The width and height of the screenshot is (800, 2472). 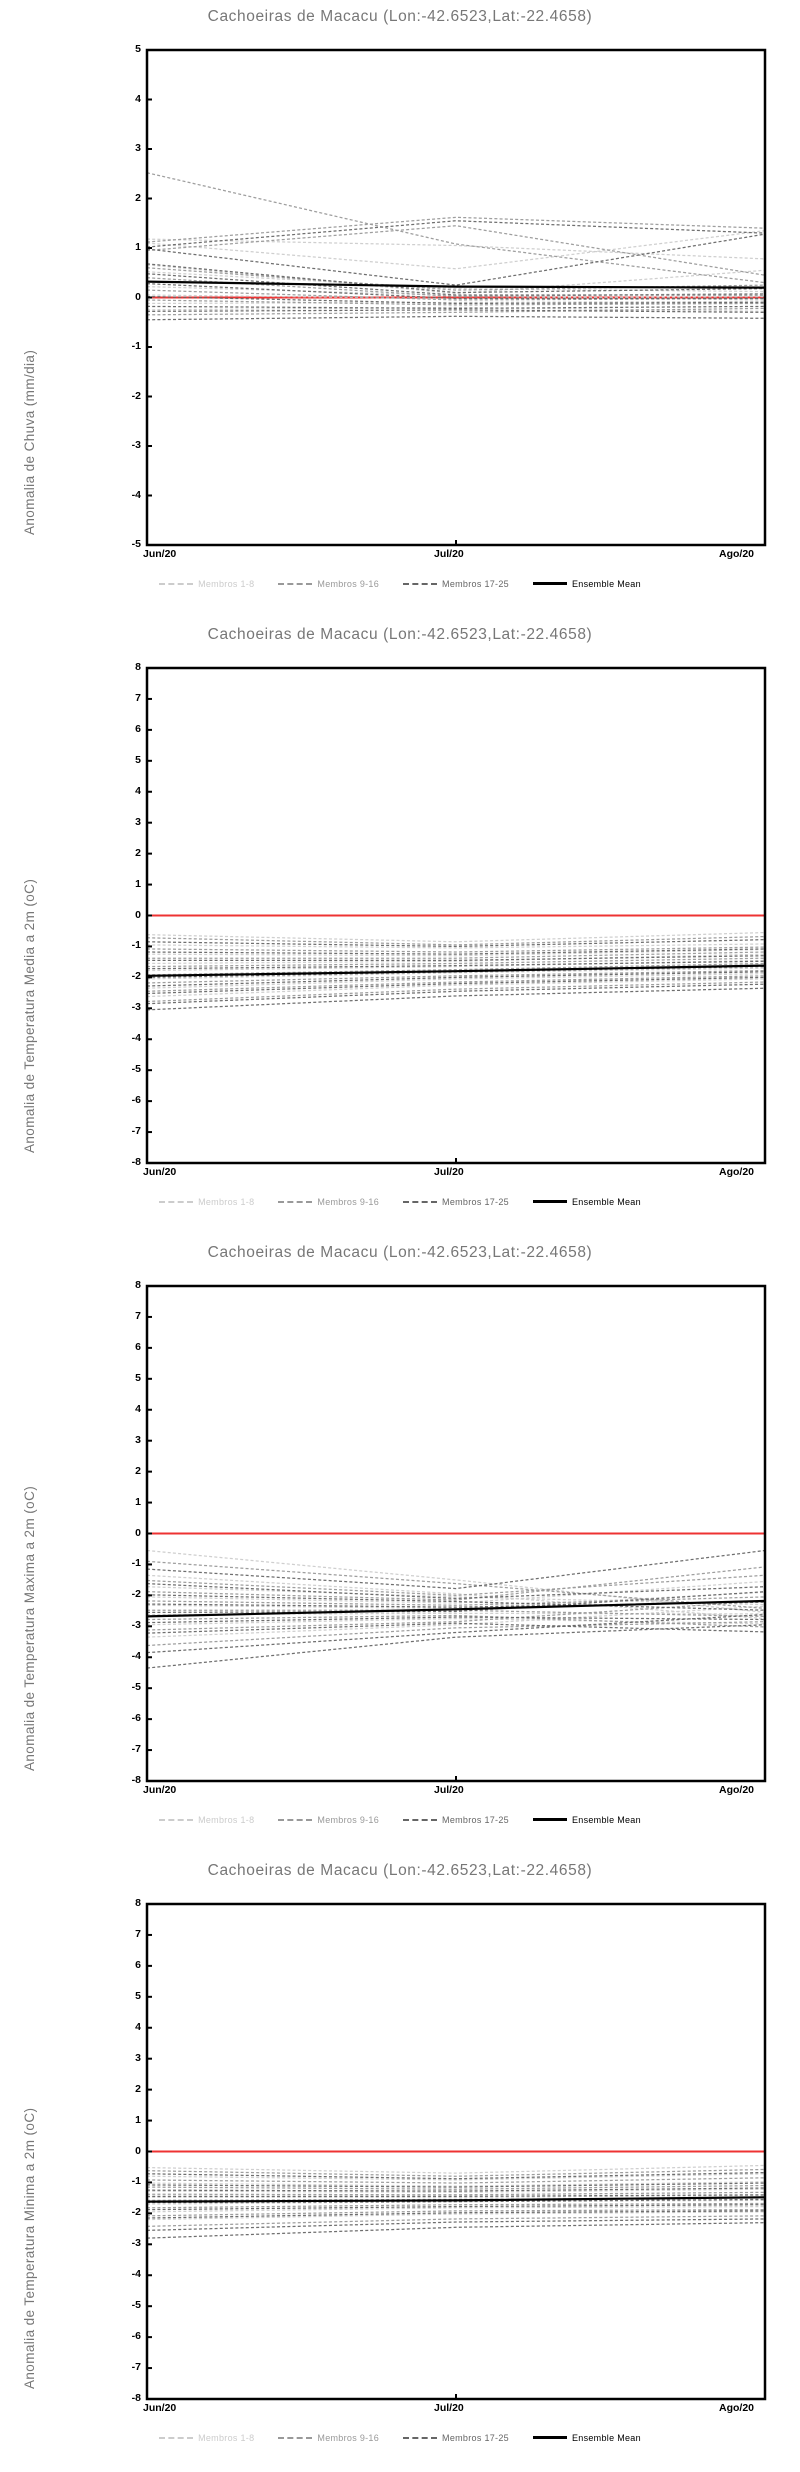 I want to click on legend-label: Membros 17-25, so click(x=475, y=583).